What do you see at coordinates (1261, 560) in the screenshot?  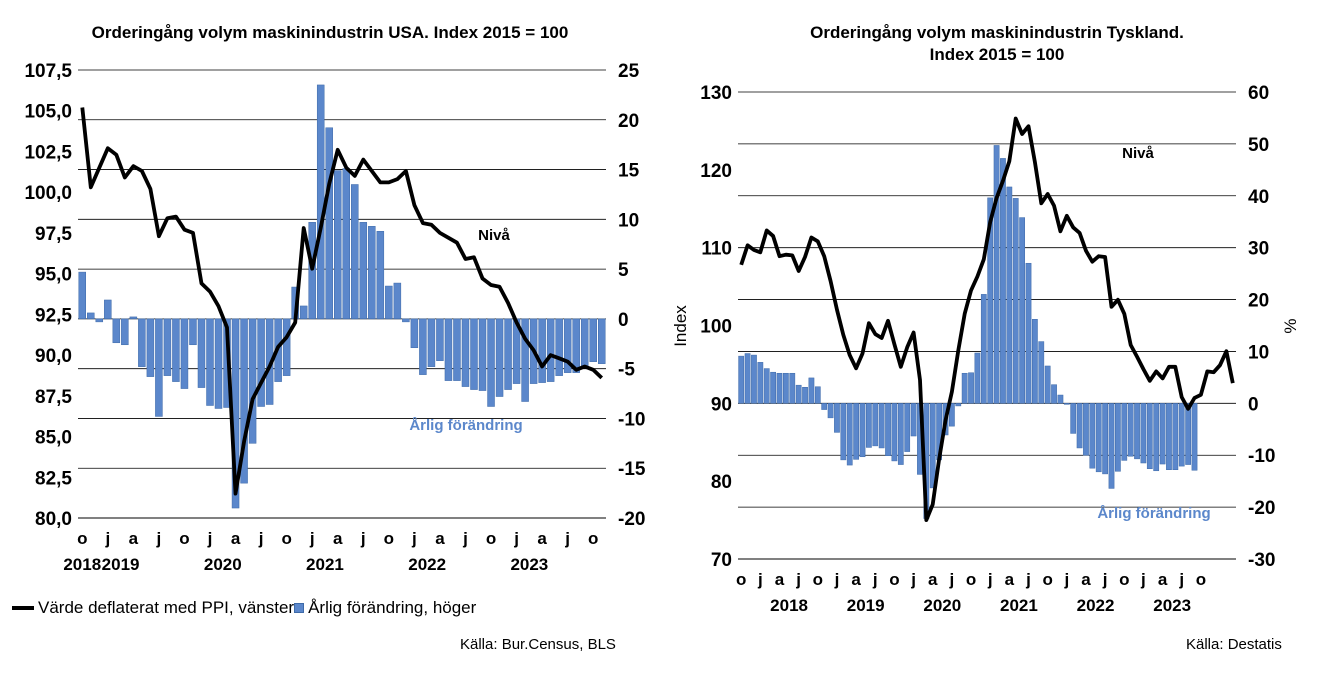 I see `y-right-tick-label: -30` at bounding box center [1261, 560].